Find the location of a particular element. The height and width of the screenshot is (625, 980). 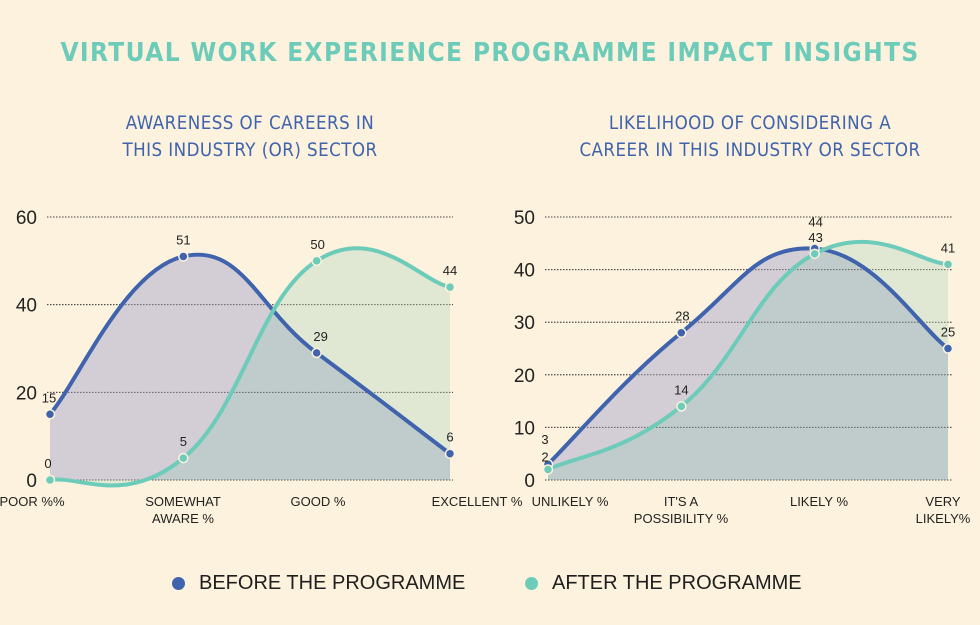

data-label-before: 15 is located at coordinates (49, 397).